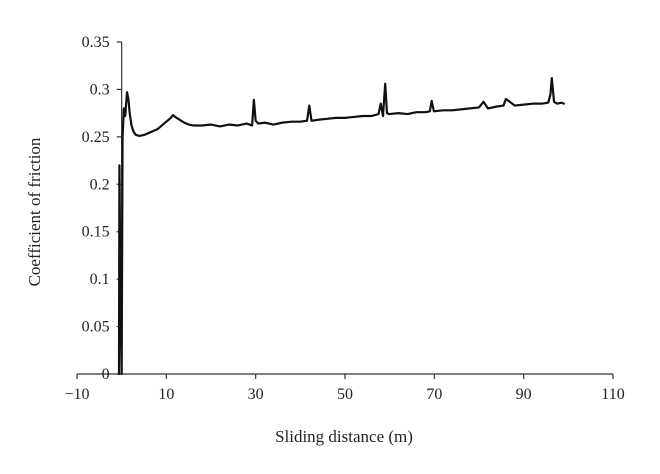 The width and height of the screenshot is (660, 474). Describe the element at coordinates (96, 42) in the screenshot. I see `y-tick-label: 0.35` at that location.